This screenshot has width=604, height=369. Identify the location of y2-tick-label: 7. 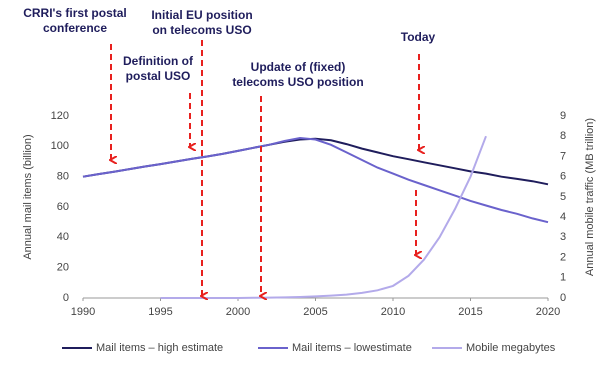
(563, 156).